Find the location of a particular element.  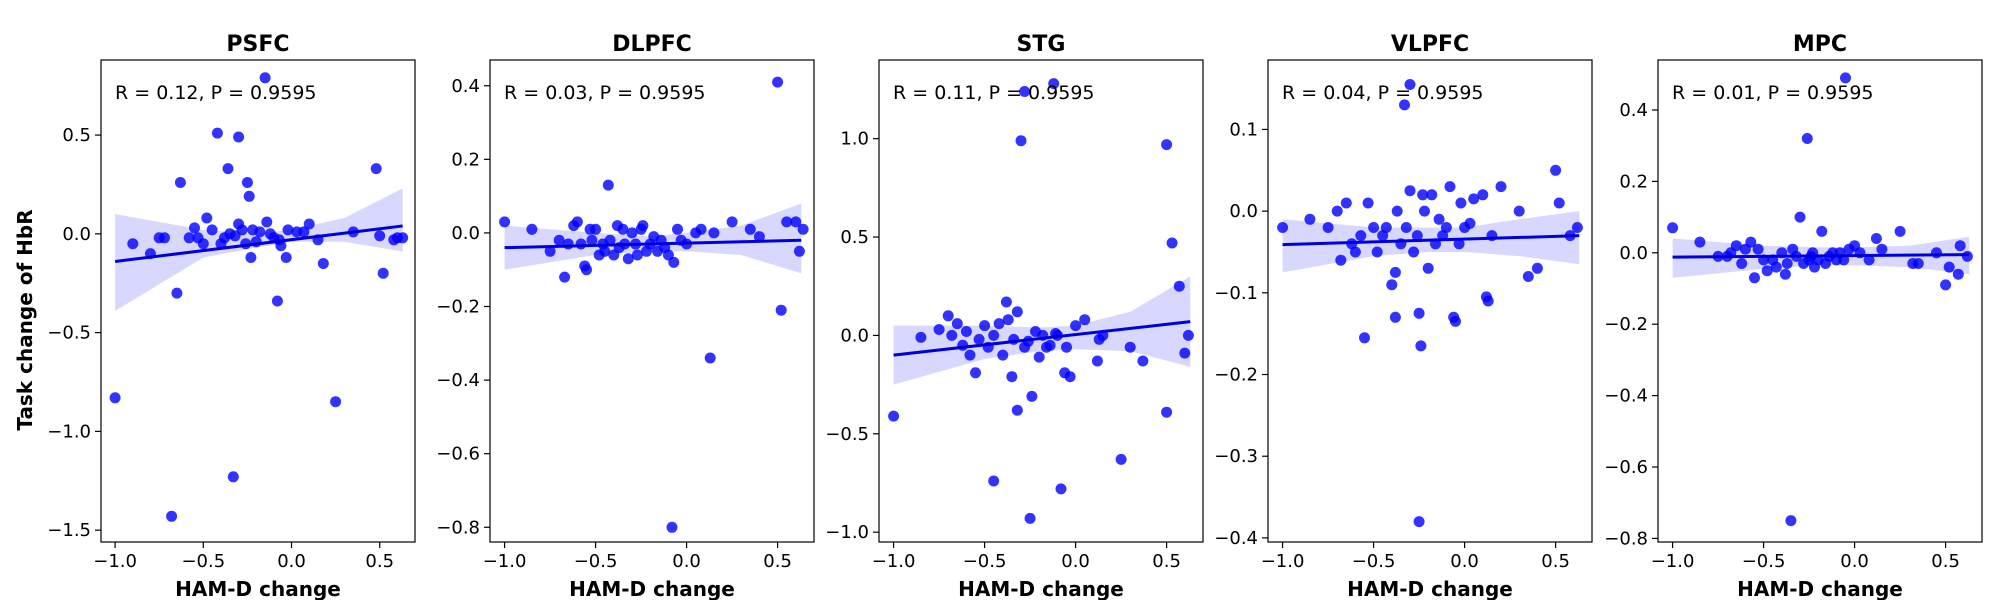

panel-title: VLPFC is located at coordinates (1430, 44).